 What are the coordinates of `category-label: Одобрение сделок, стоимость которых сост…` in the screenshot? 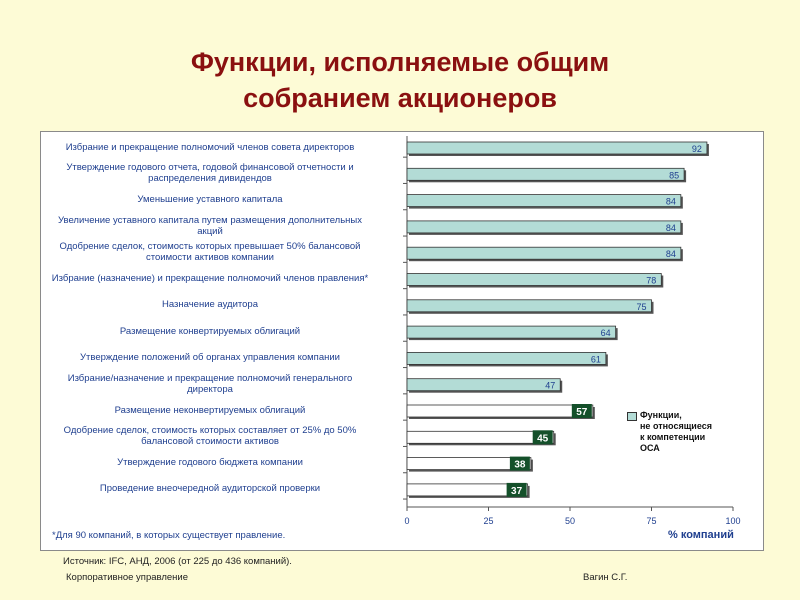 It's located at (210, 436).